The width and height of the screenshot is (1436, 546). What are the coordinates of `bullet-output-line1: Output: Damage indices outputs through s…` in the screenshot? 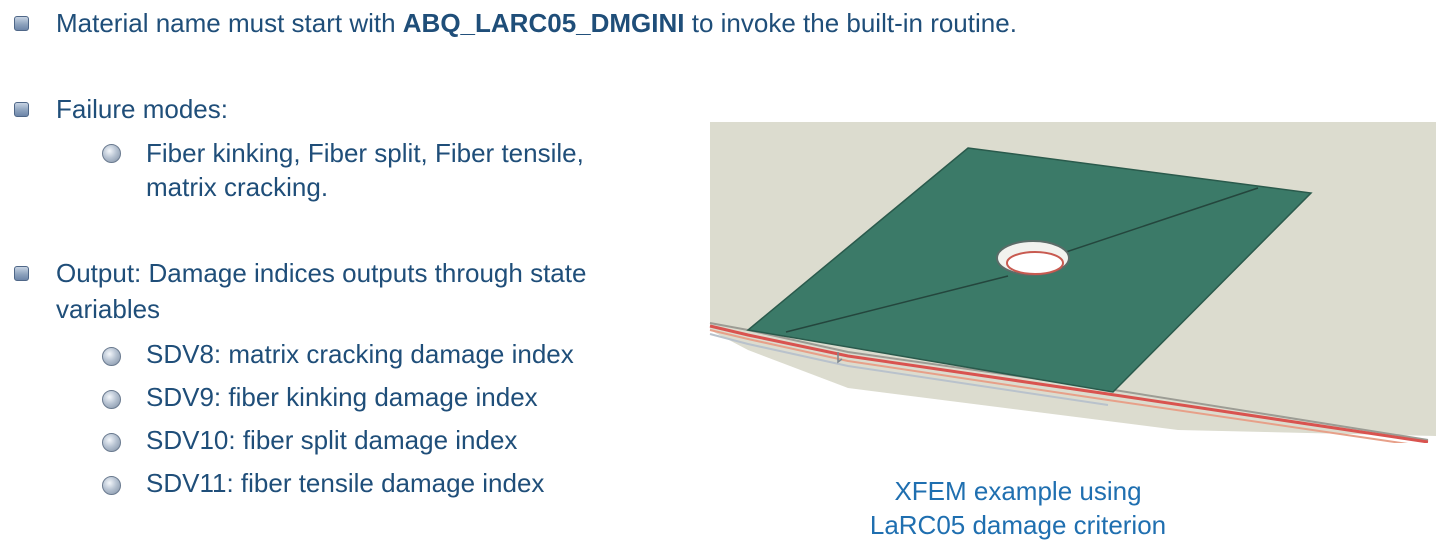 It's located at (321, 273).